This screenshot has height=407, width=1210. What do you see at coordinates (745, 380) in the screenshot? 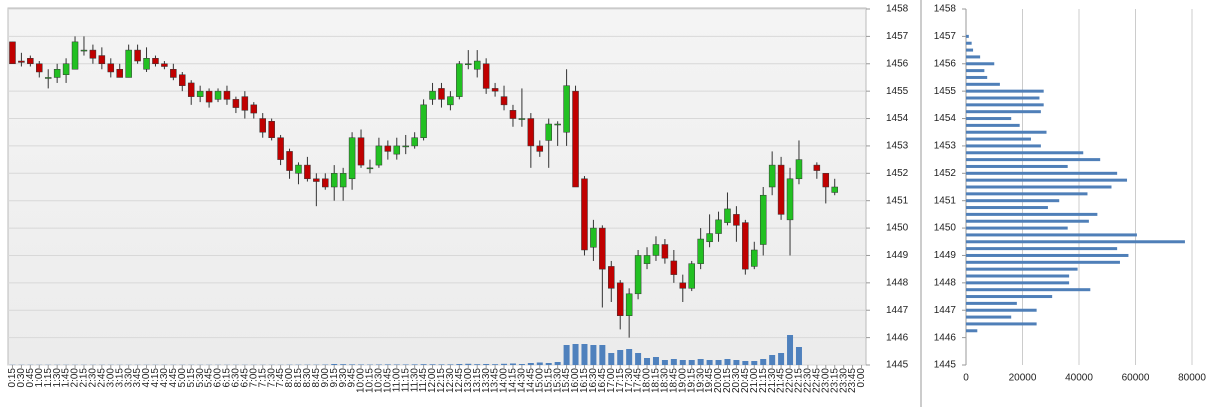
I see `x-tick-label: 20:45` at bounding box center [745, 380].